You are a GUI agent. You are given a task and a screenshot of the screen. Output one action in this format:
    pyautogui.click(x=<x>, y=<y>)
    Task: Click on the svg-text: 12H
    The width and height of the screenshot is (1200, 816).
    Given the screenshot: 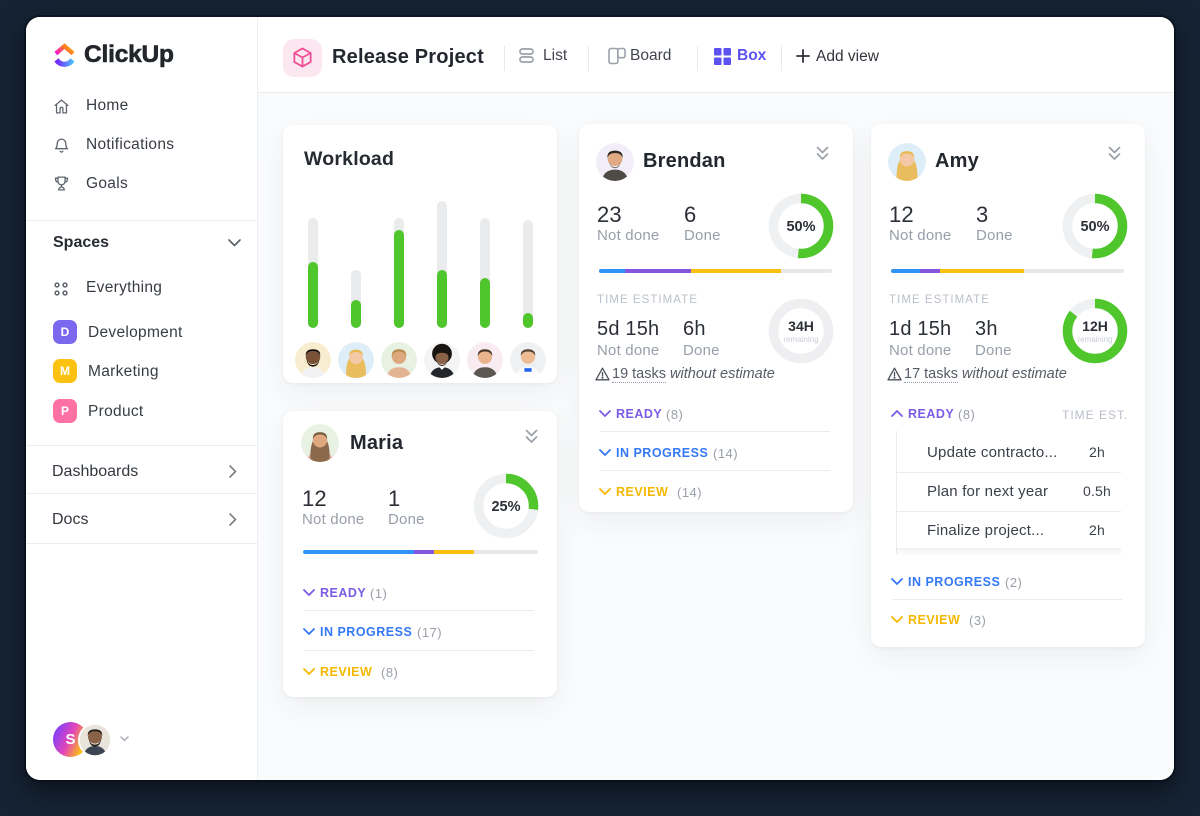 What is the action you would take?
    pyautogui.click(x=1095, y=326)
    